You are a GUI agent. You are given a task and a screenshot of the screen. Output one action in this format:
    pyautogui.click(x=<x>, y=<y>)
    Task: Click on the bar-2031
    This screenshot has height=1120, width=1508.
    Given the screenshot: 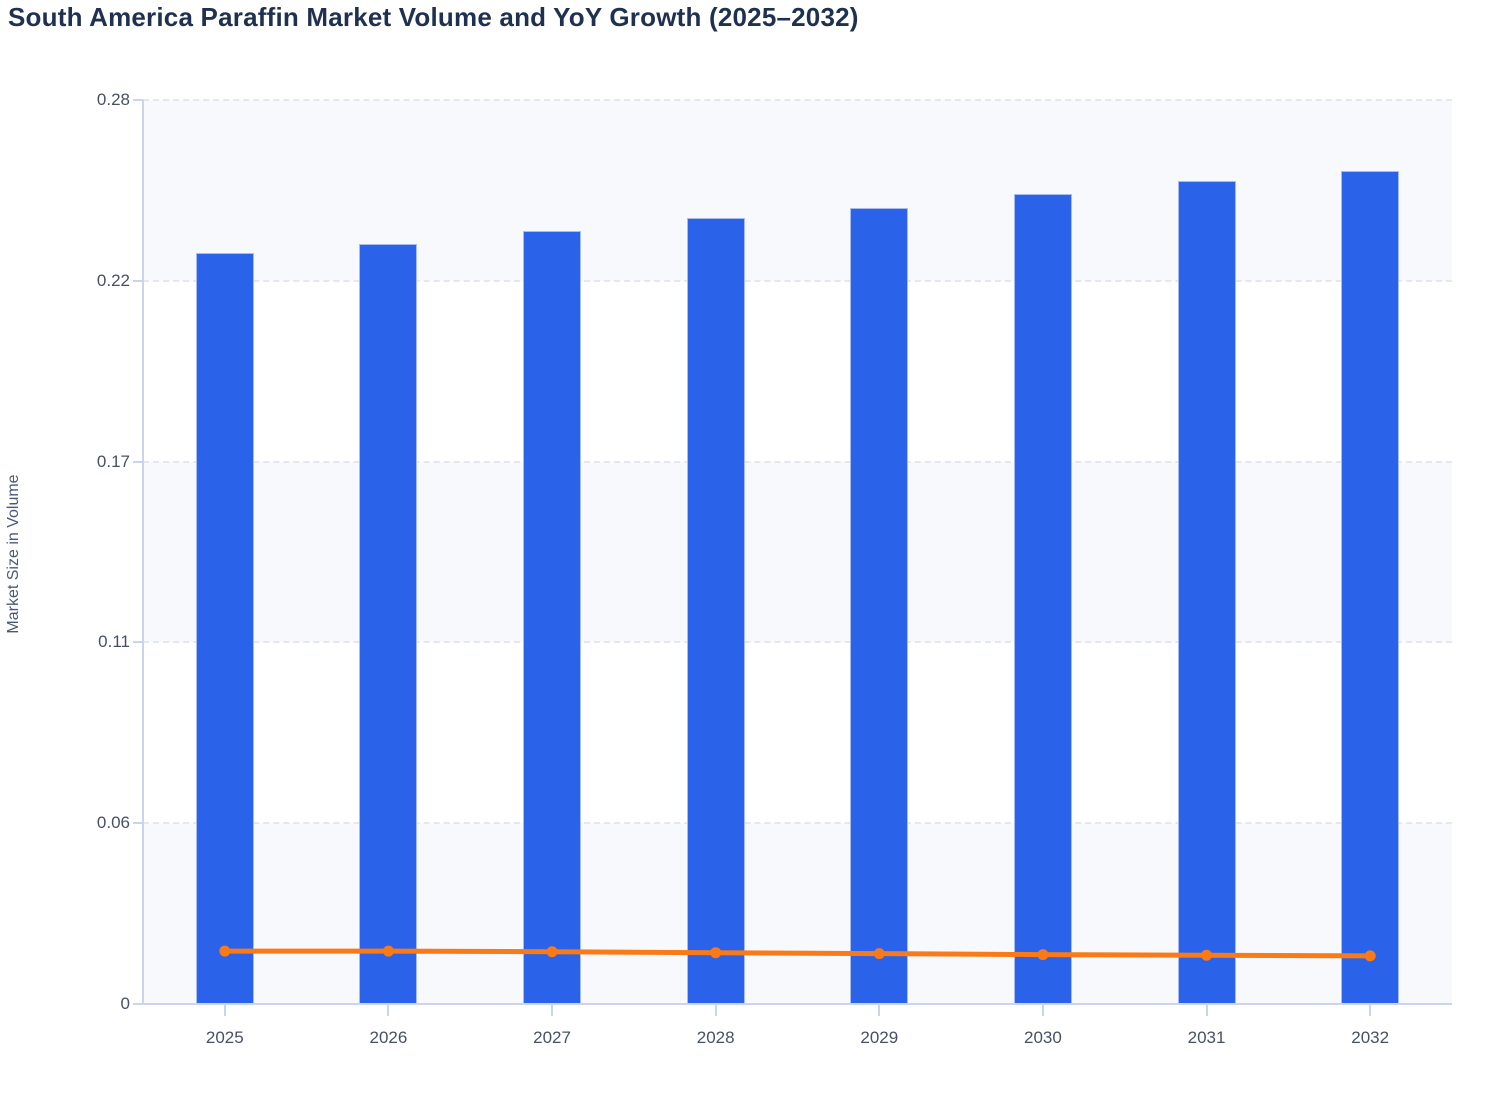 What is the action you would take?
    pyautogui.click(x=1206, y=592)
    